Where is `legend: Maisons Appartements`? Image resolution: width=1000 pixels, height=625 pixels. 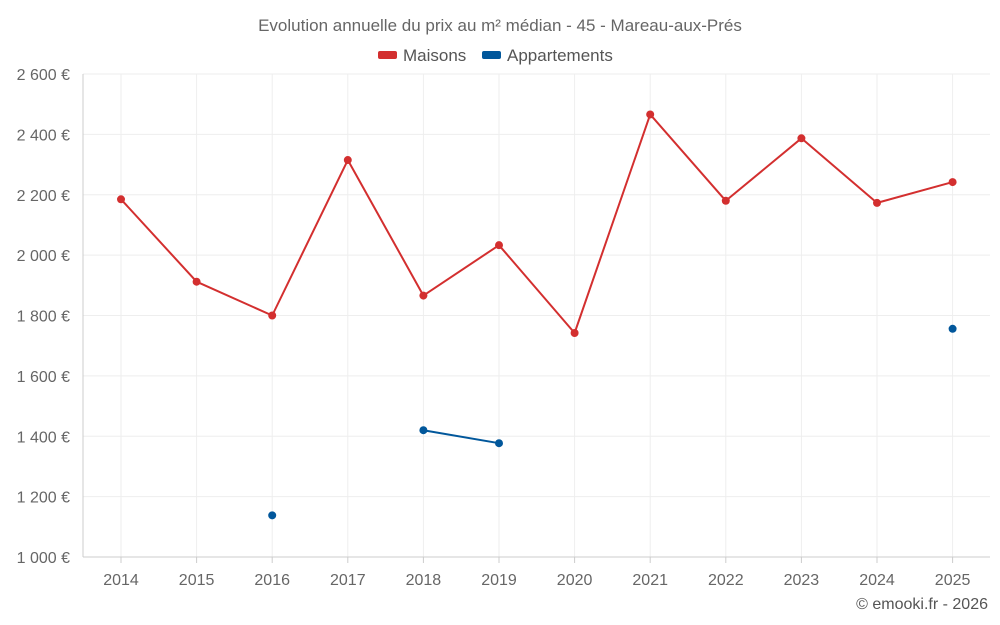 legend: Maisons Appartements is located at coordinates (495, 55).